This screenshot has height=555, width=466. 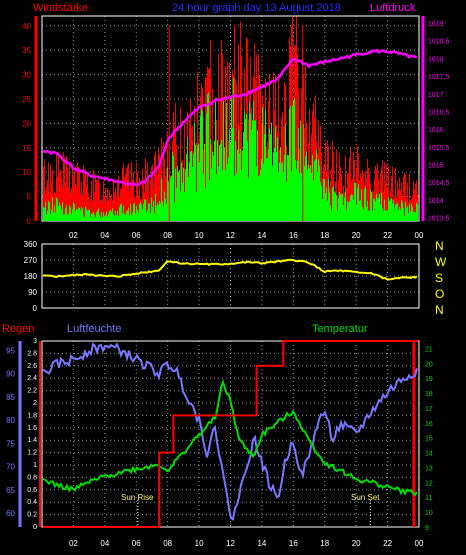 What do you see at coordinates (10, 513) in the screenshot?
I see `humidity-tick-label: 60` at bounding box center [10, 513].